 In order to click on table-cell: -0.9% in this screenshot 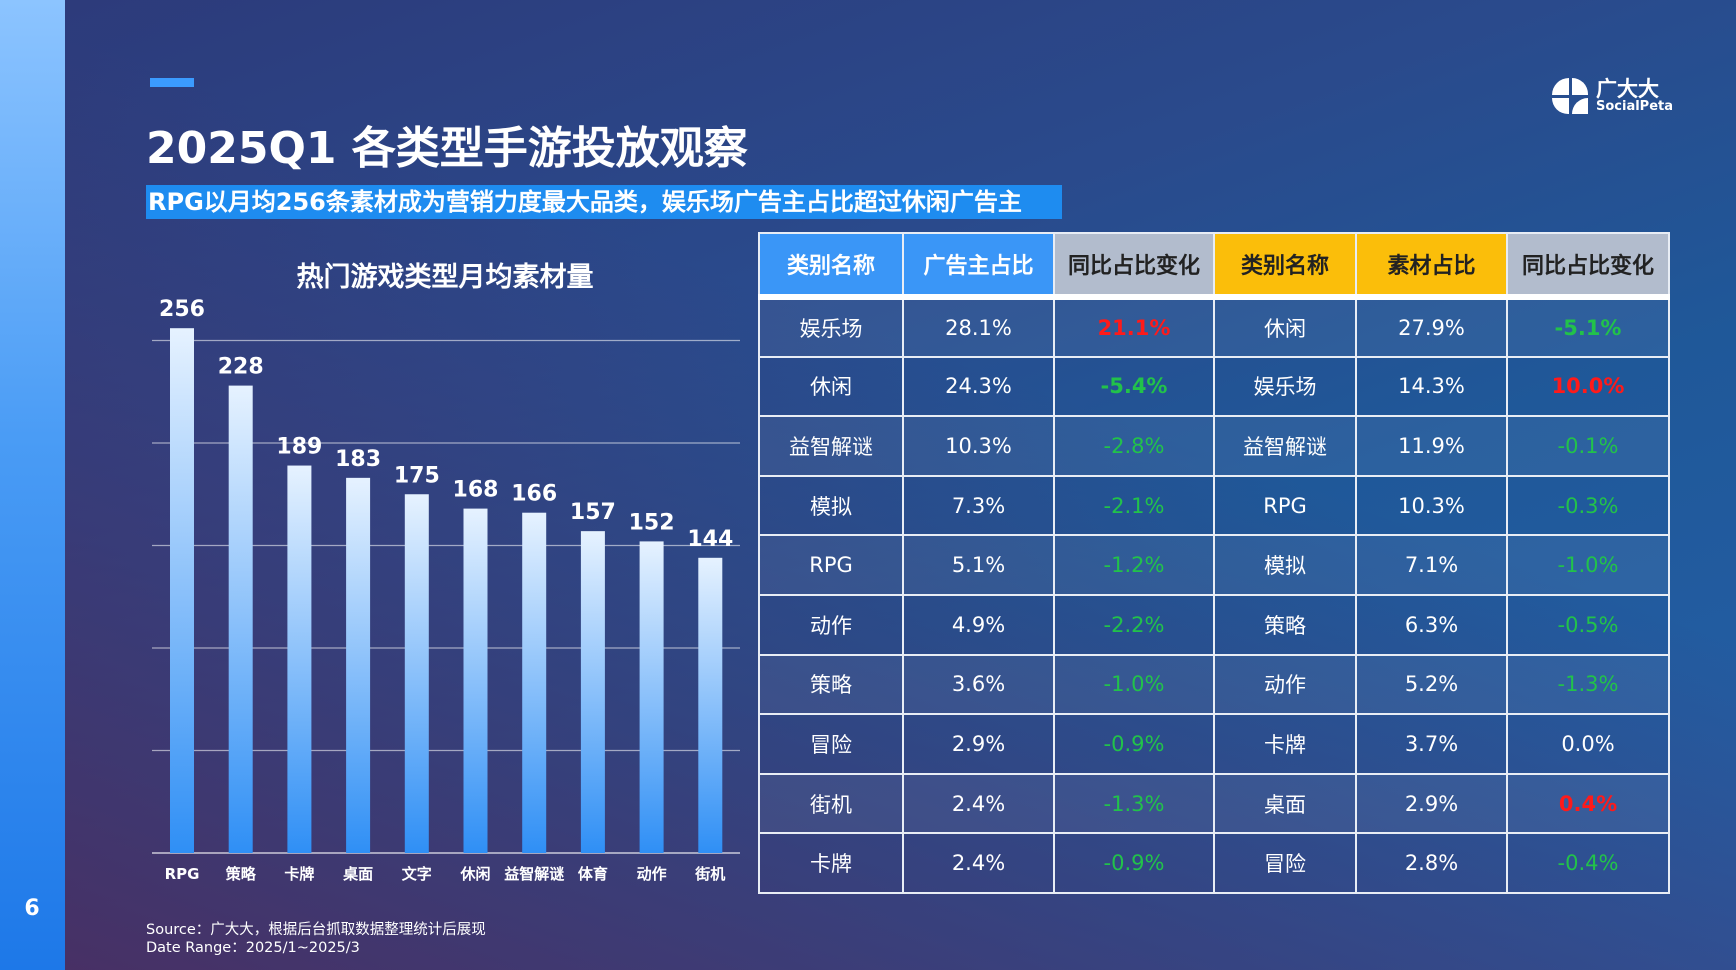, I will do `click(1134, 744)`.